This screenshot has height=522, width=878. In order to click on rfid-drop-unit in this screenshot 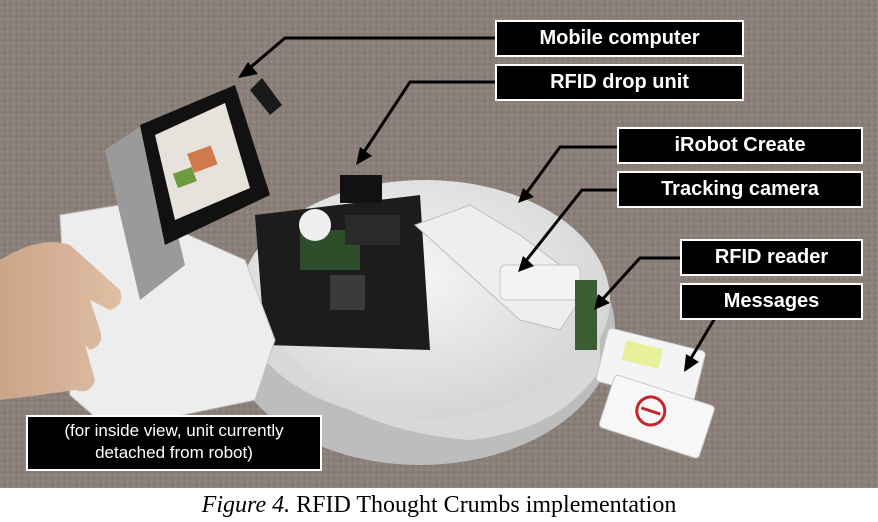, I will do `click(361, 189)`.